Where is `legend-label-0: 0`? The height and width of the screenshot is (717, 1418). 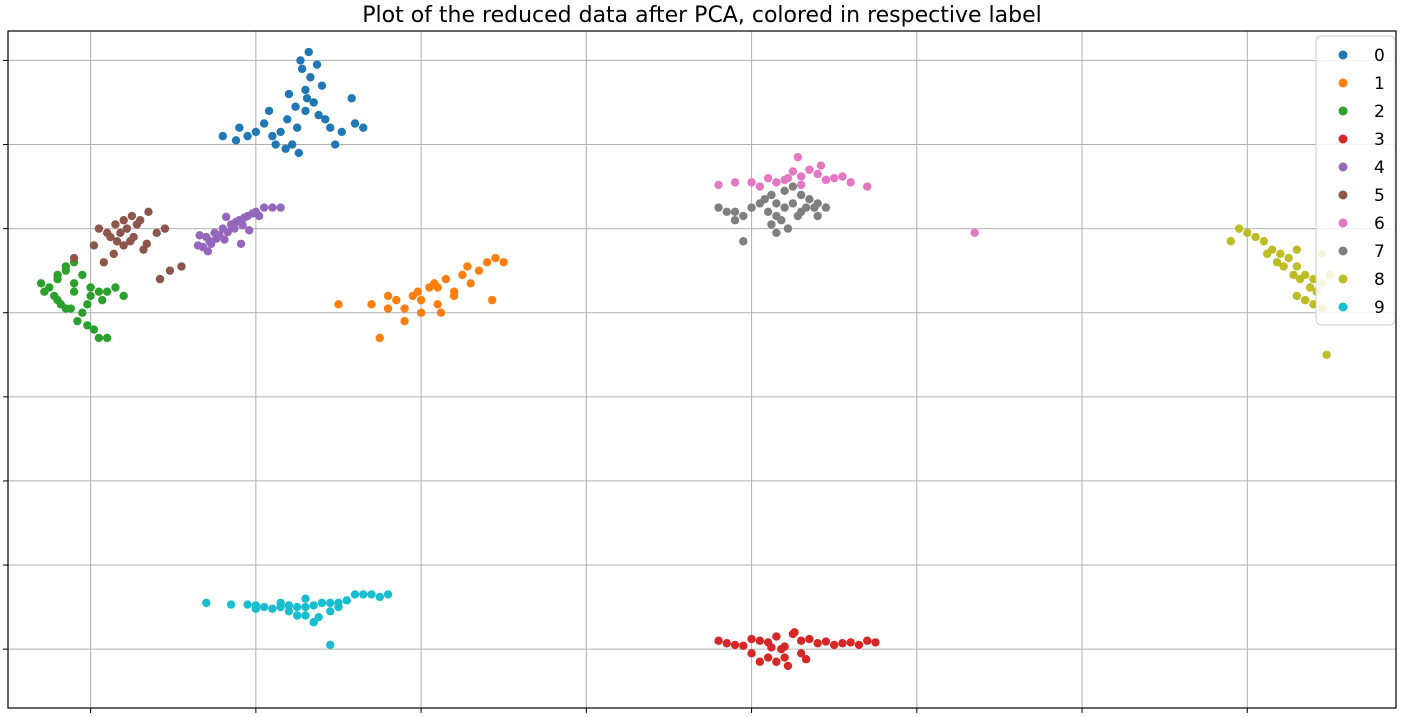
legend-label-0: 0 is located at coordinates (1379, 56).